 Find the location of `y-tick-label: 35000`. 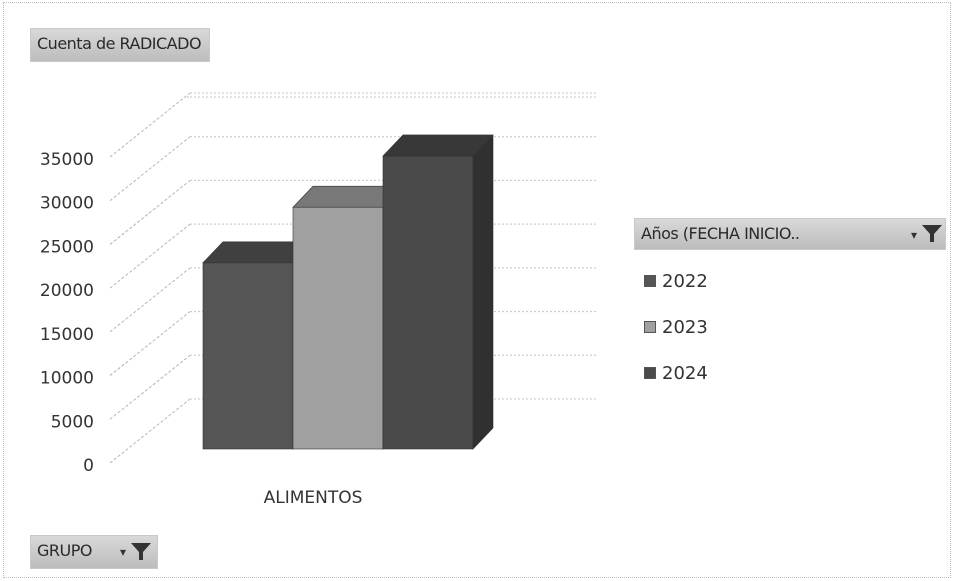

y-tick-label: 35000 is located at coordinates (67, 160).